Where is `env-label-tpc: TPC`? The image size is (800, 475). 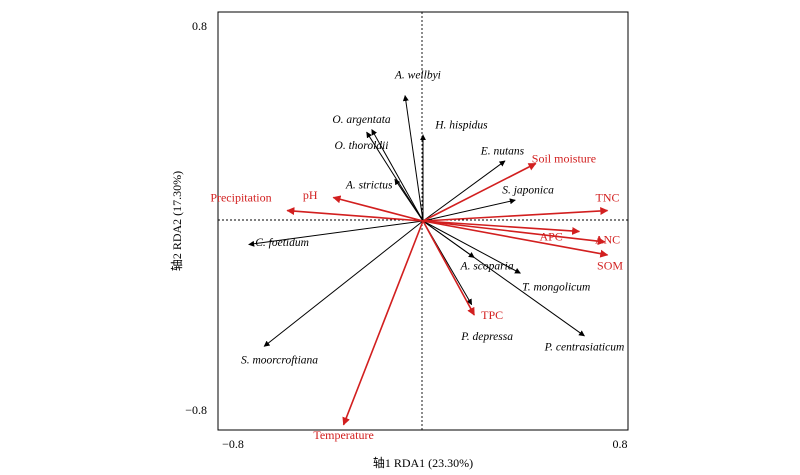 env-label-tpc: TPC is located at coordinates (492, 315).